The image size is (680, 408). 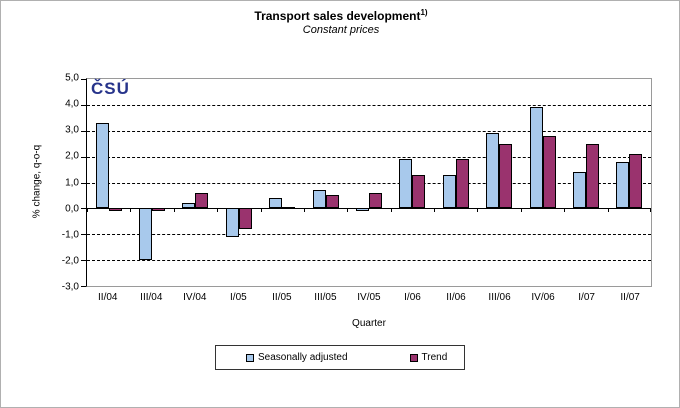 What do you see at coordinates (543, 297) in the screenshot?
I see `x-tick-label: IV/06` at bounding box center [543, 297].